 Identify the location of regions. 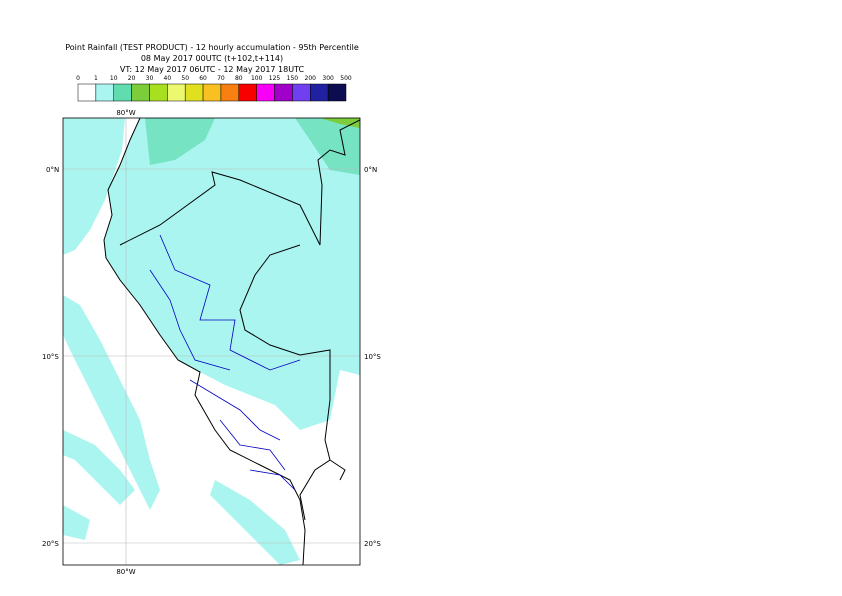
(225, 362).